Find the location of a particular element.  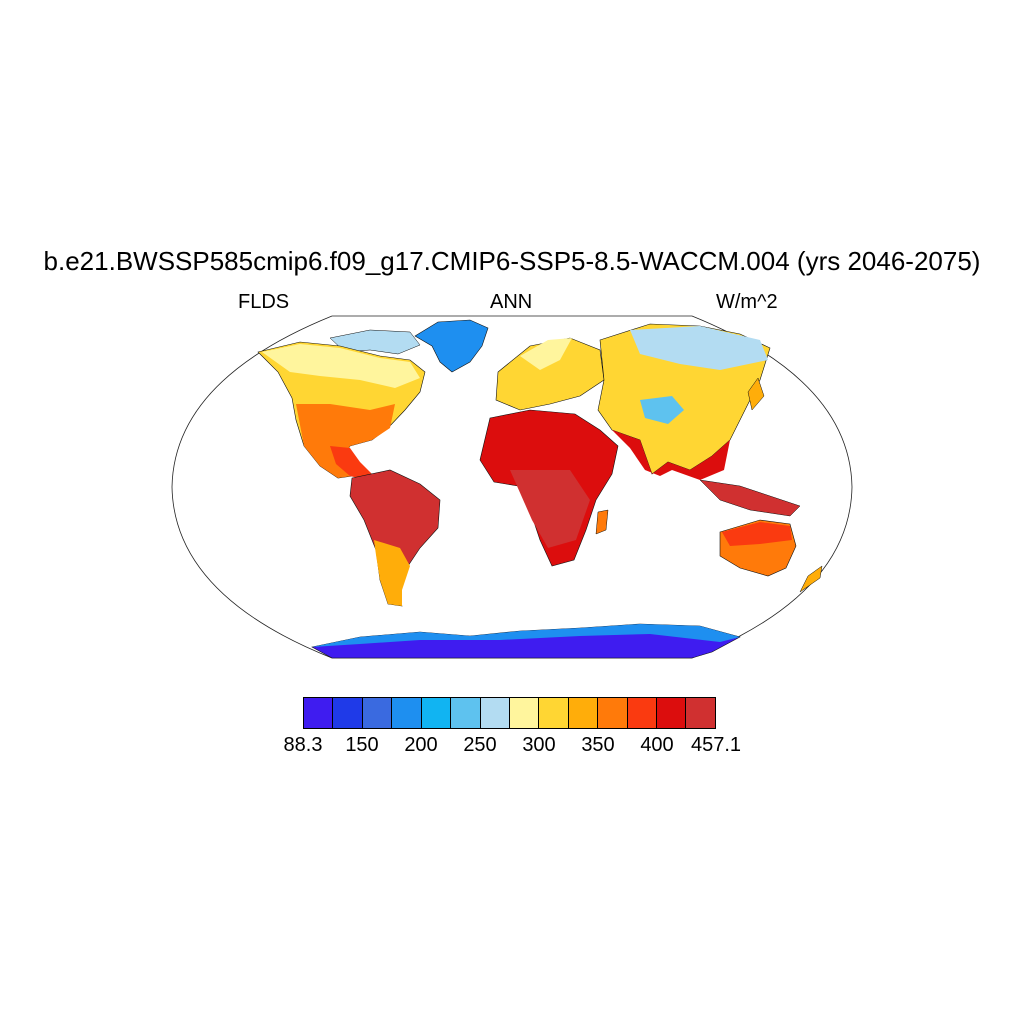

colorbar-label: 200 is located at coordinates (421, 745).